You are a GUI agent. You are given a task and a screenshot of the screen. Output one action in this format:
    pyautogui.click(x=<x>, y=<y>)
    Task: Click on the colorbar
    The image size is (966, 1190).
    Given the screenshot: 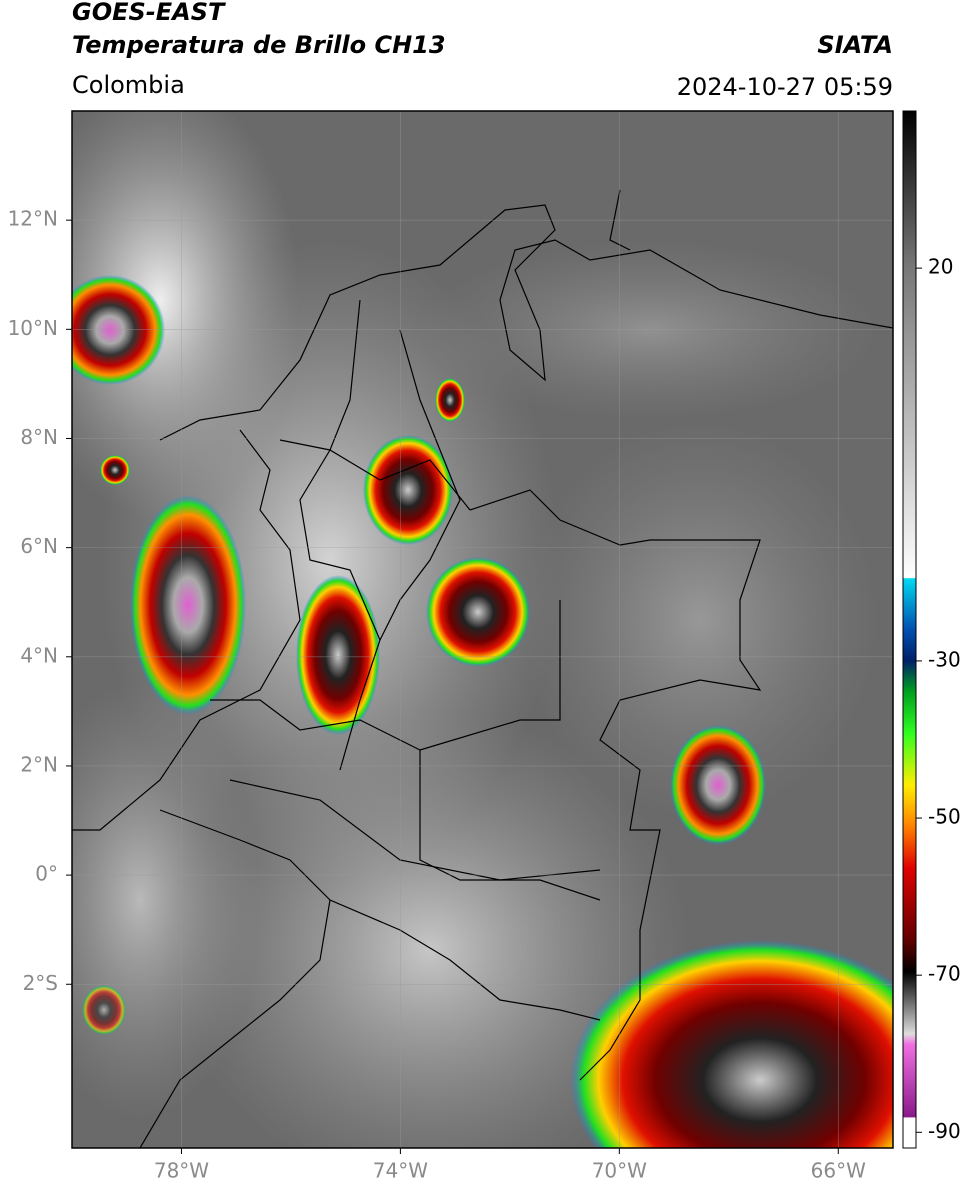 What is the action you would take?
    pyautogui.click(x=909, y=629)
    